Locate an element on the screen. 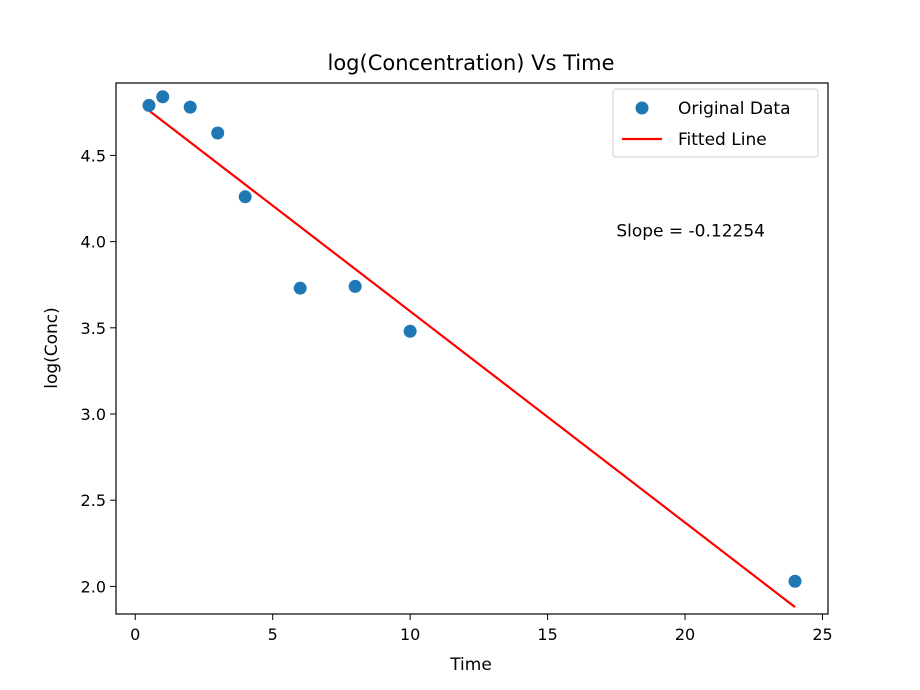  legend-label-fitted-line: Fitted Line is located at coordinates (722, 140).